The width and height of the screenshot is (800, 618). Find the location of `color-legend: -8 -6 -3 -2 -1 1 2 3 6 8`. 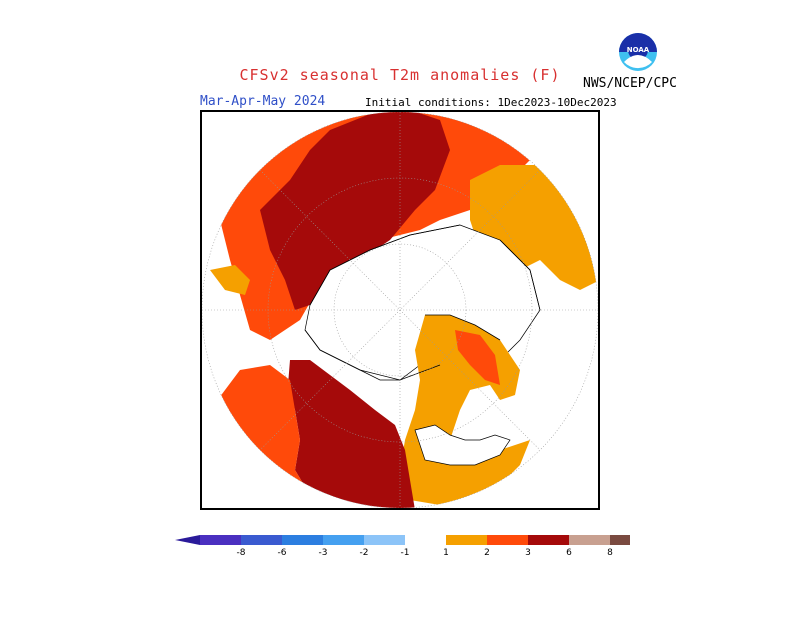

color-legend: -8 -6 -3 -2 -1 1 2 3 6 8 is located at coordinates (402, 546).